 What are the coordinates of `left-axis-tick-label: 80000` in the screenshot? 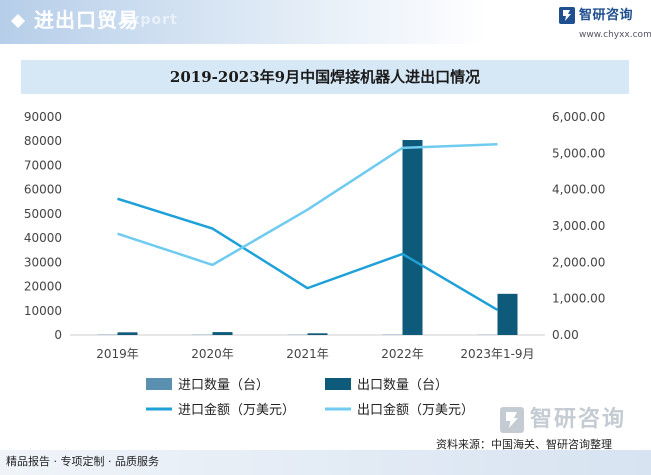 It's located at (43, 141).